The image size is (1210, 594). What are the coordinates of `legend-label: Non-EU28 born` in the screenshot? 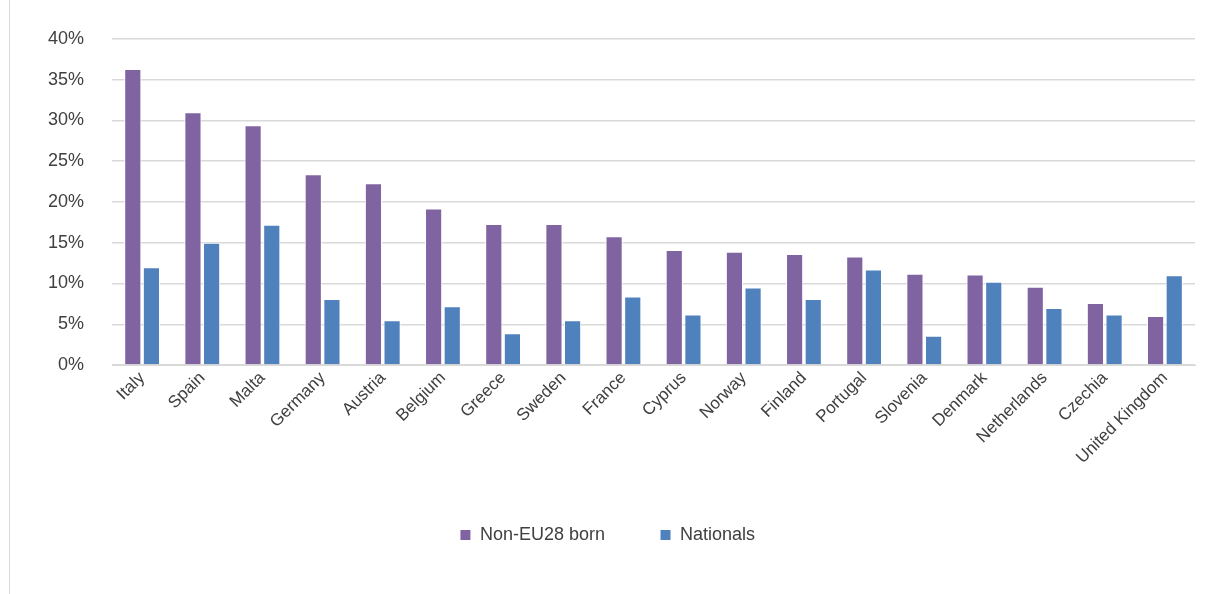 It's located at (542, 533).